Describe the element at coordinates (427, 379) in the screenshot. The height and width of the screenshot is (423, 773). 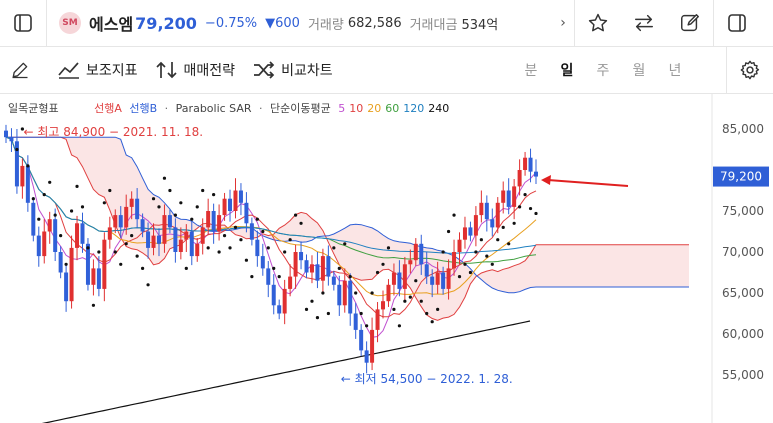
I see `low-annotation: ← 최저 54,500 − 2022. 1. 28.` at that location.